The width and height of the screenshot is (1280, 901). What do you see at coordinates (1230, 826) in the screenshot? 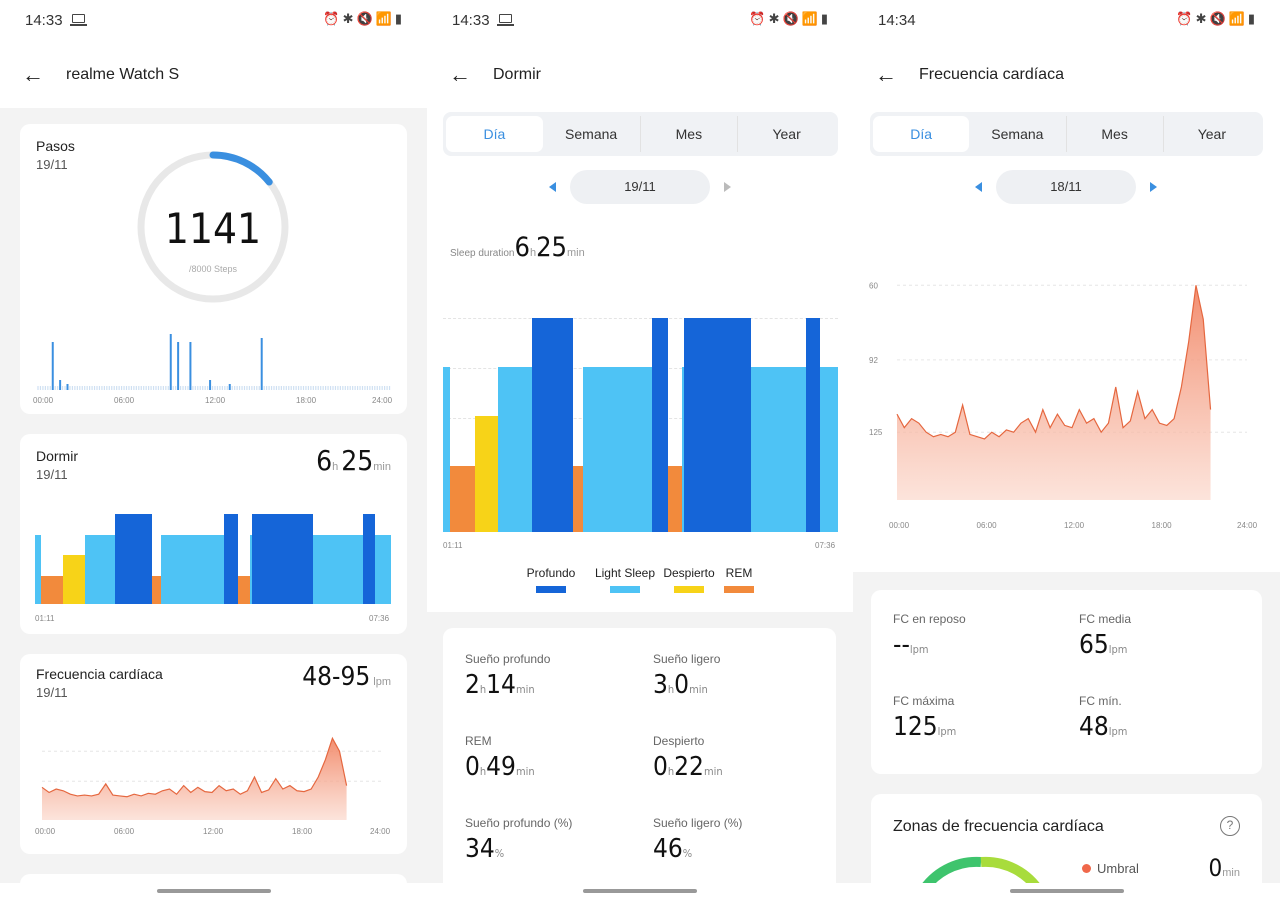
I see `help-icon: ?` at bounding box center [1230, 826].